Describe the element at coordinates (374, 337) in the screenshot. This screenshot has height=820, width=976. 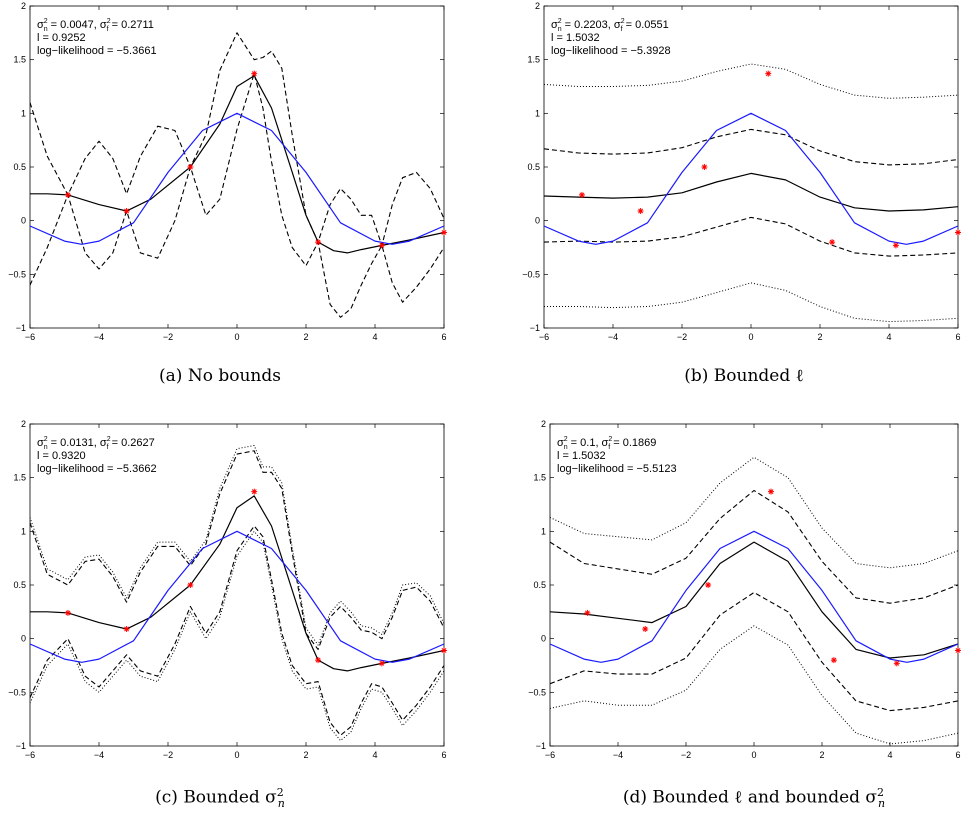
I see `x-tick-label: 4` at that location.